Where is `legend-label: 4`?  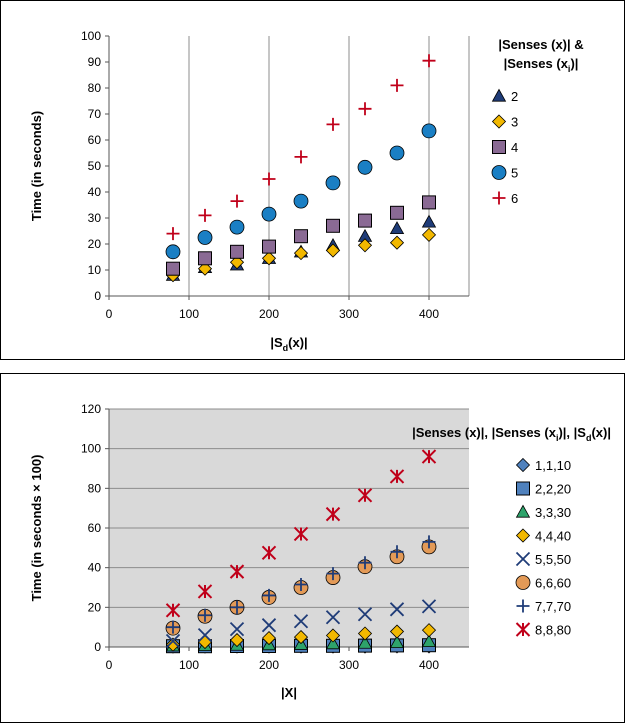
legend-label: 4 is located at coordinates (514, 147).